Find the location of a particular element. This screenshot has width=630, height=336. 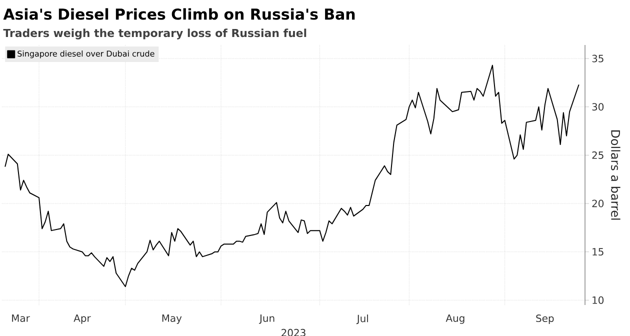

y-tick-label: 10 is located at coordinates (598, 300).